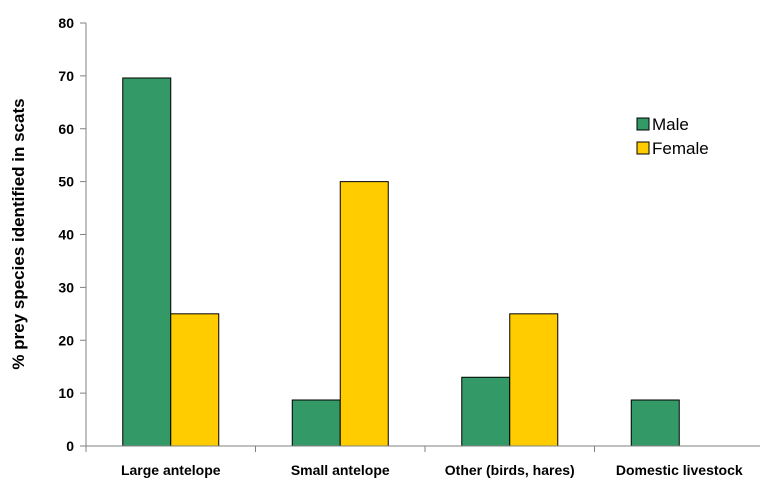 Image resolution: width=760 pixels, height=480 pixels. What do you see at coordinates (679, 470) in the screenshot?
I see `x-category-label: Domestic livestock` at bounding box center [679, 470].